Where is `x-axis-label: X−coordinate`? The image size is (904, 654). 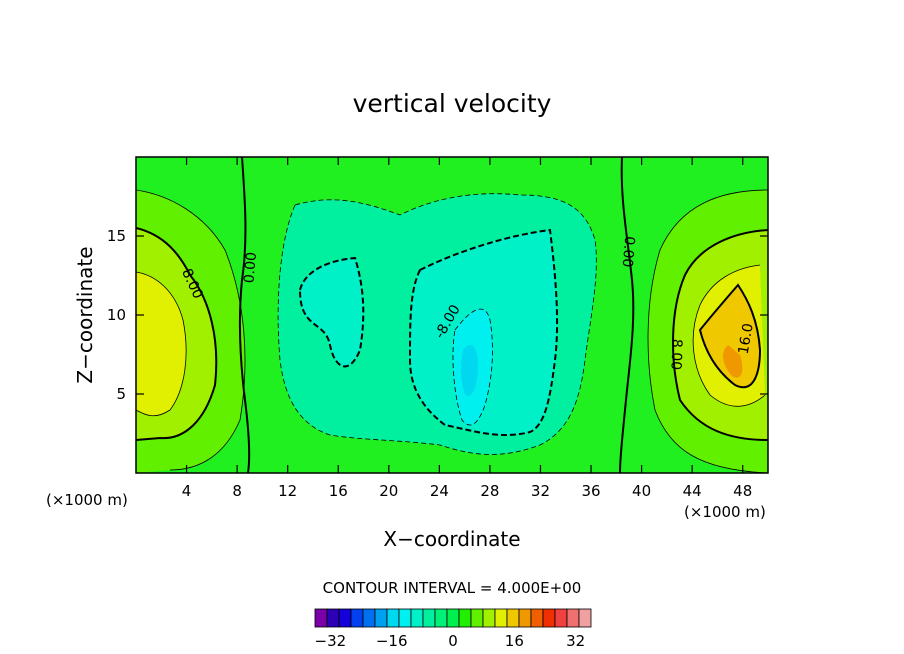
x-axis-label: X−coordinate is located at coordinates (451, 539).